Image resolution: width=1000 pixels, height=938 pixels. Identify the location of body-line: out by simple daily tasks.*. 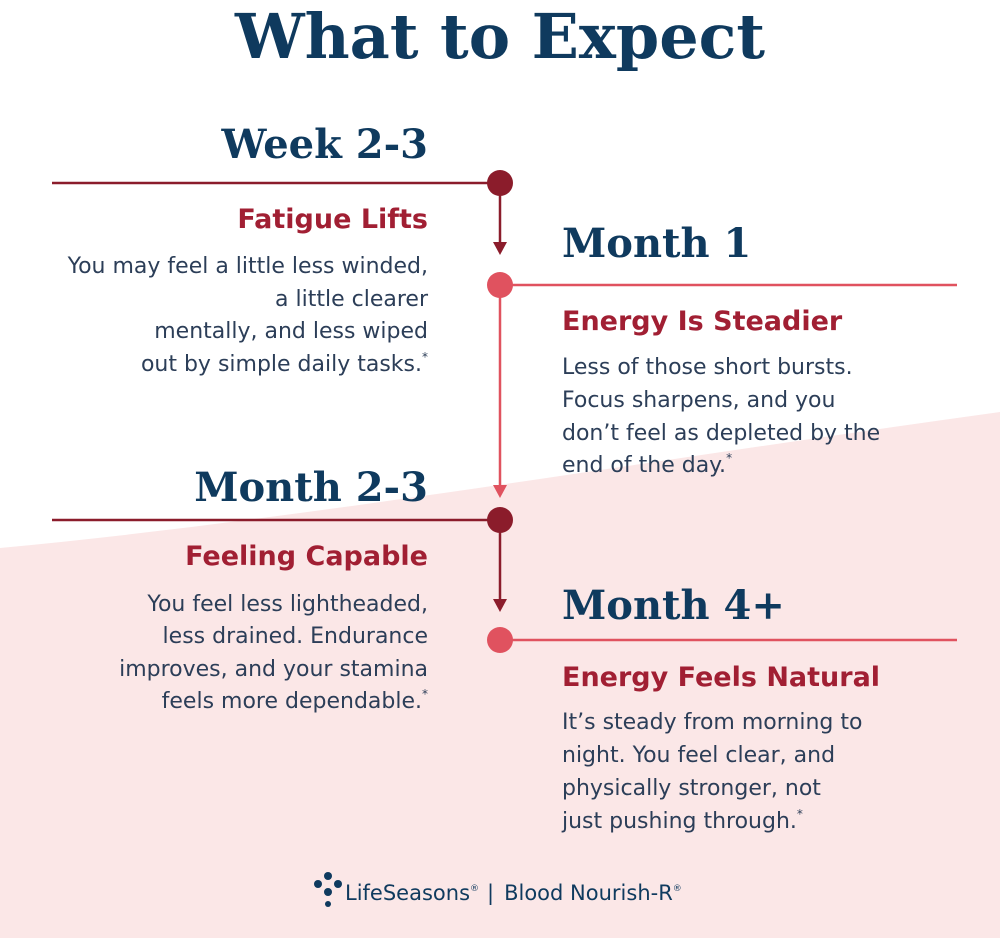
(284, 363).